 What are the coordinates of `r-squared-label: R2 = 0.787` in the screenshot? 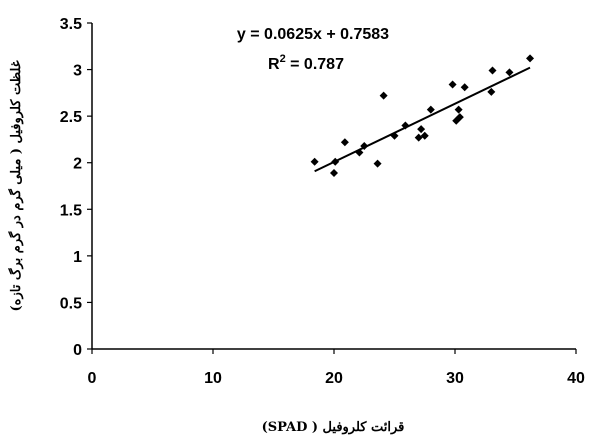 It's located at (306, 63).